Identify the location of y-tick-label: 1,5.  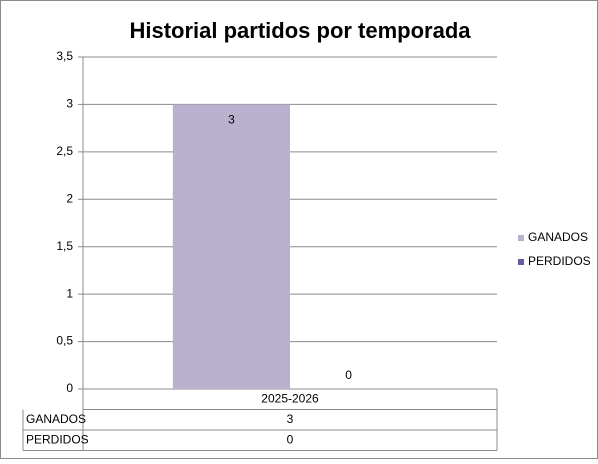
(64, 246).